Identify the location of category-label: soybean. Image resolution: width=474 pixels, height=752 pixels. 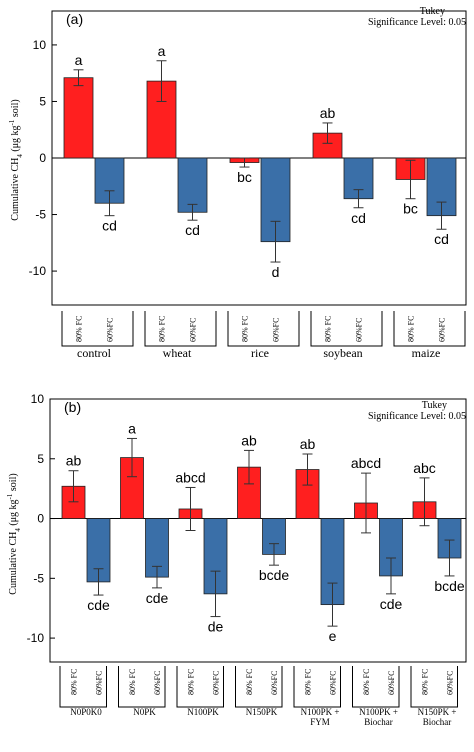
(342, 353).